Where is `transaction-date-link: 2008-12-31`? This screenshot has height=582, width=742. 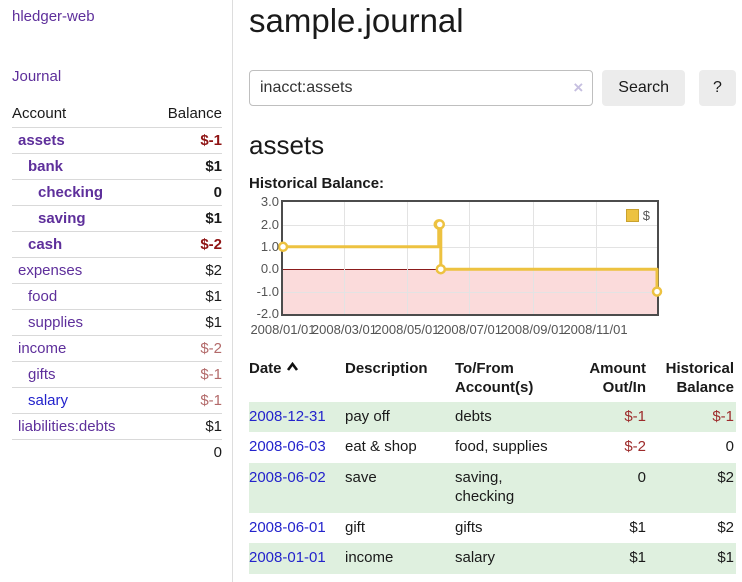
transaction-date-link: 2008-12-31 is located at coordinates (287, 416).